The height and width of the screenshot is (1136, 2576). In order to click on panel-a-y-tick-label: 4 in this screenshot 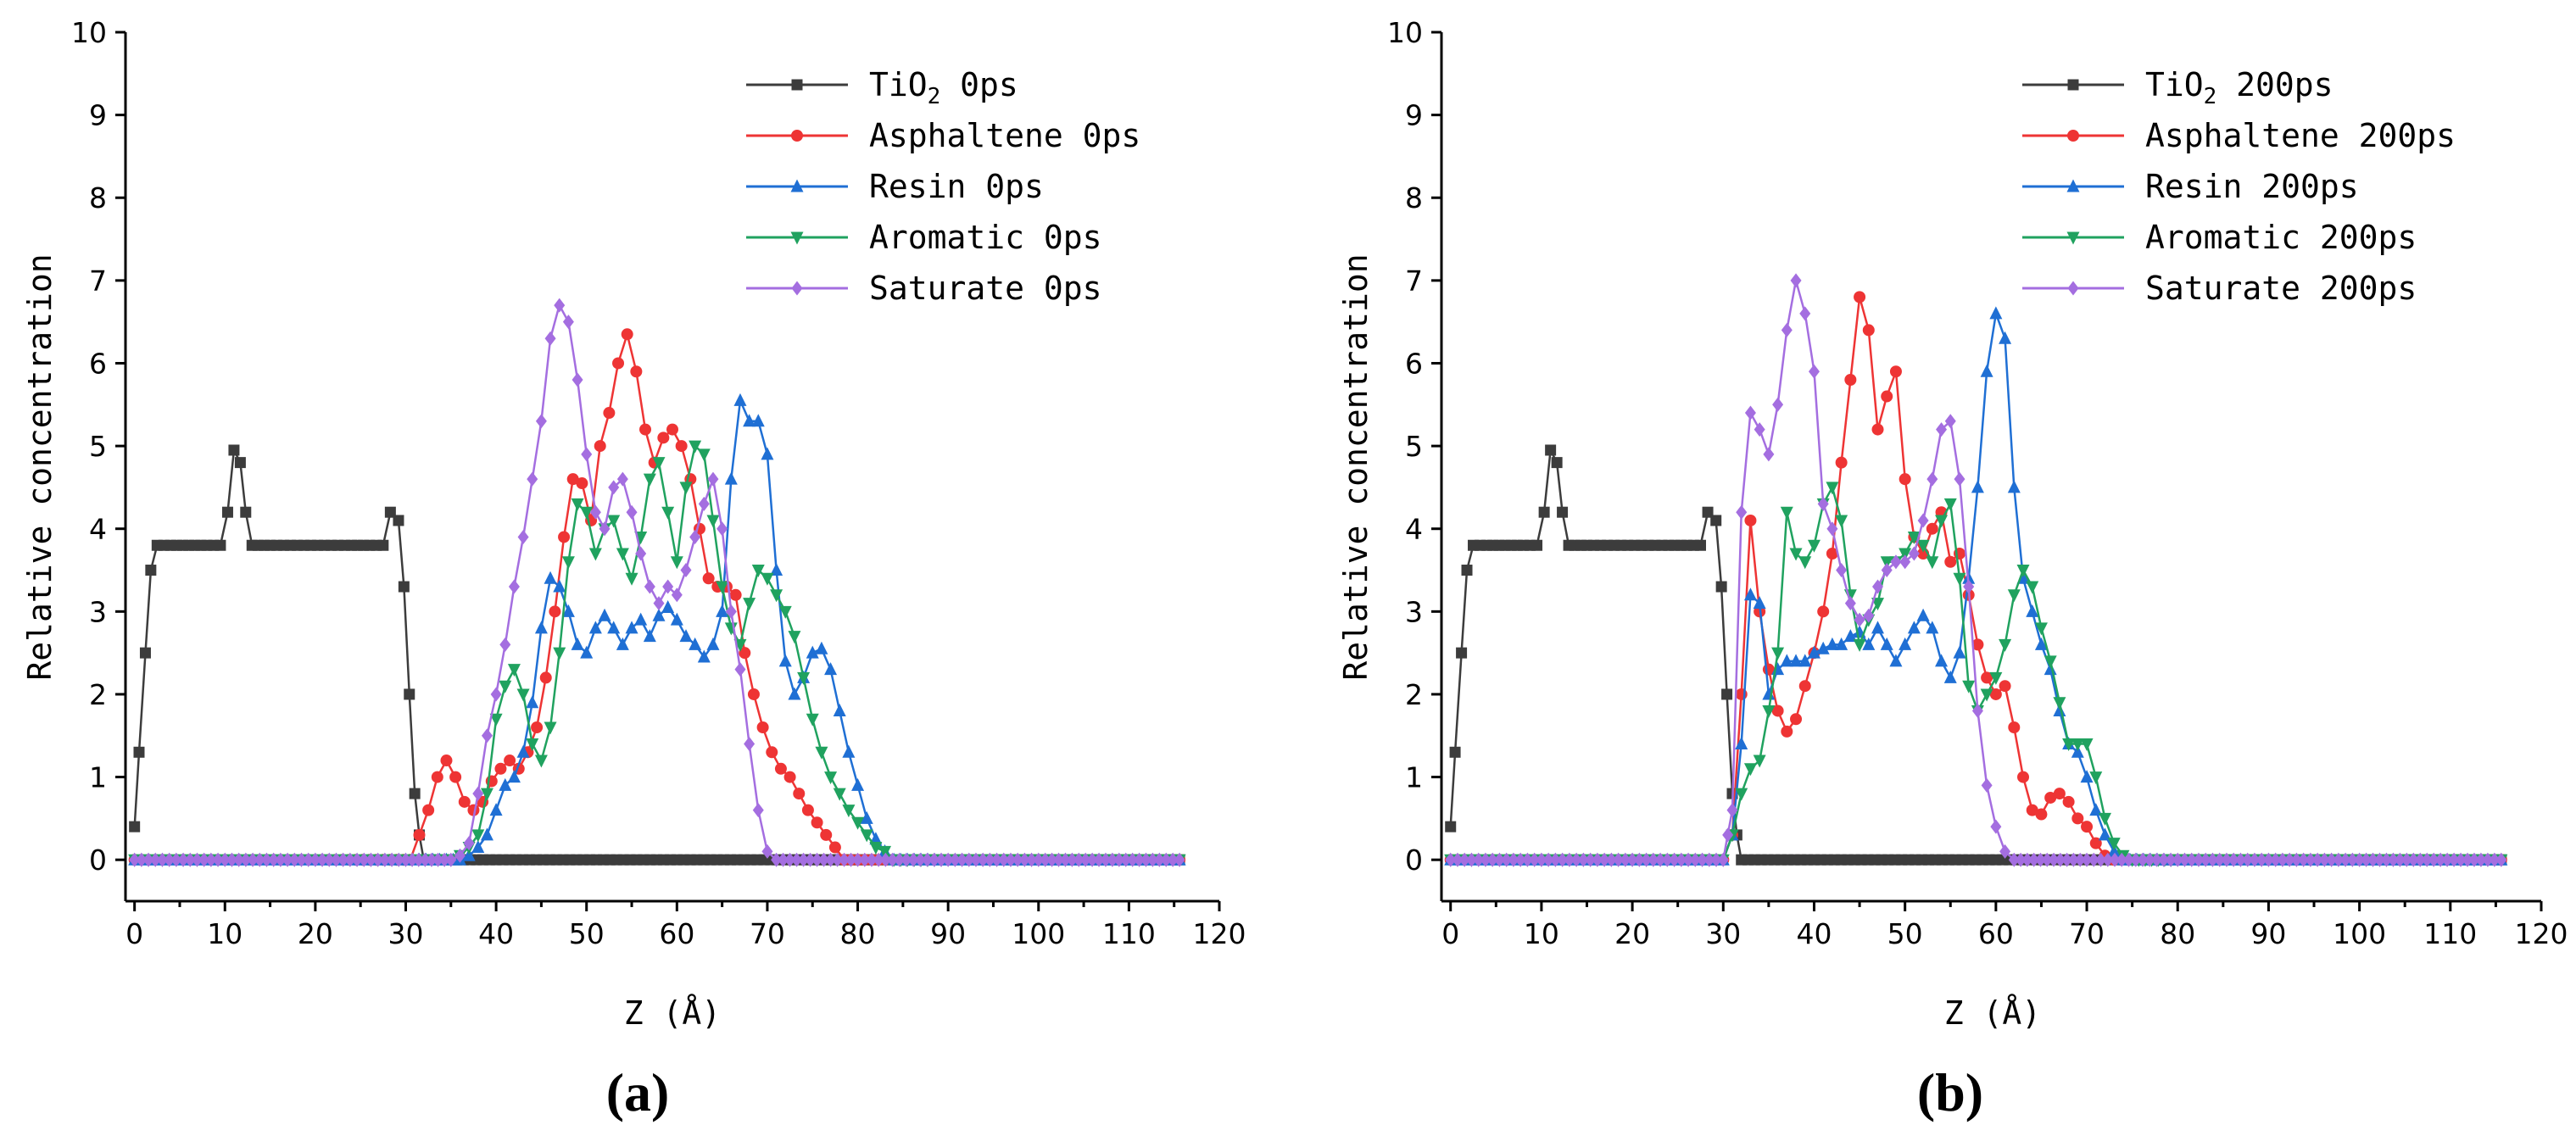, I will do `click(98, 530)`.